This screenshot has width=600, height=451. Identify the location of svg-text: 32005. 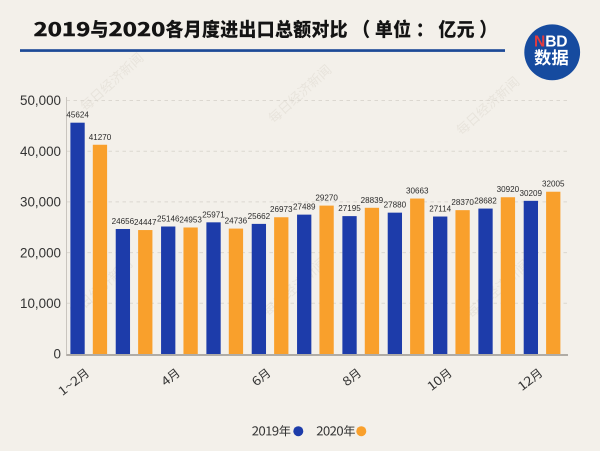
(553, 184).